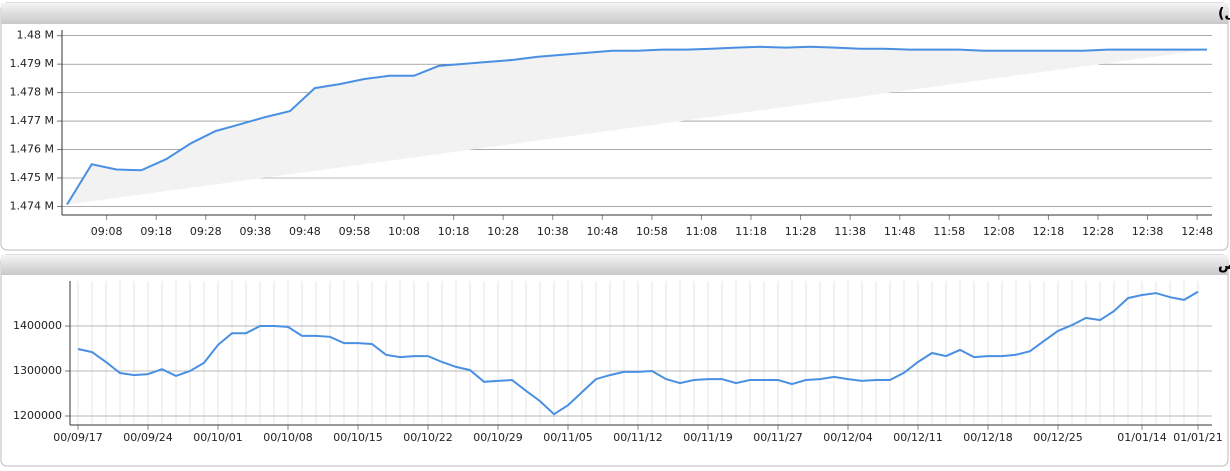 The width and height of the screenshot is (1230, 471). Describe the element at coordinates (503, 231) in the screenshot. I see `x-tick-label: 10:28` at that location.